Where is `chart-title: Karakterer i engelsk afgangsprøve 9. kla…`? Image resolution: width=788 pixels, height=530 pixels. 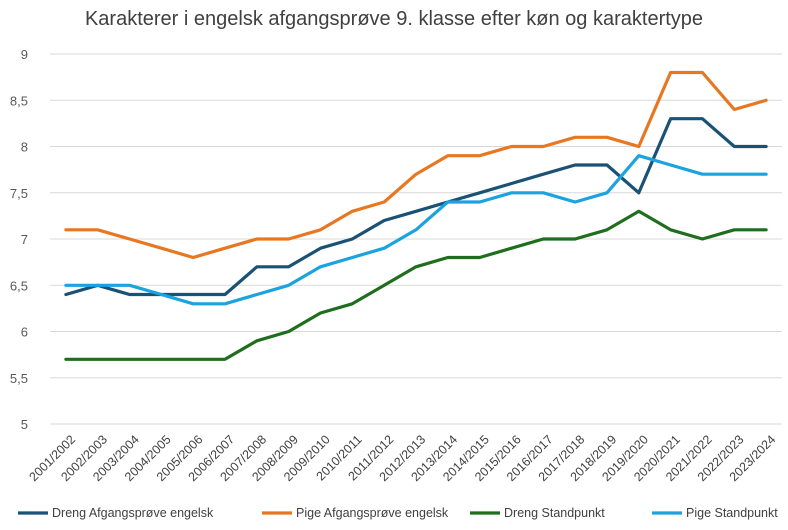
chart-title: Karakterer i engelsk afgangsprøve 9. kla… is located at coordinates (394, 19).